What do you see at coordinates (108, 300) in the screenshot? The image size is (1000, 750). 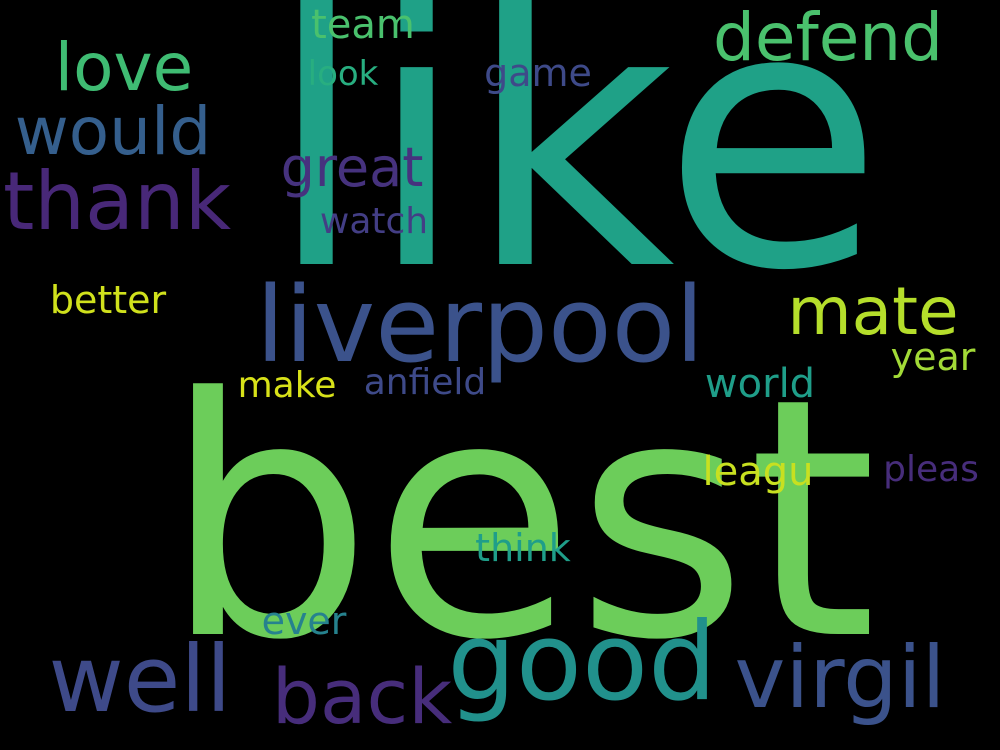 I see `word-better: better` at bounding box center [108, 300].